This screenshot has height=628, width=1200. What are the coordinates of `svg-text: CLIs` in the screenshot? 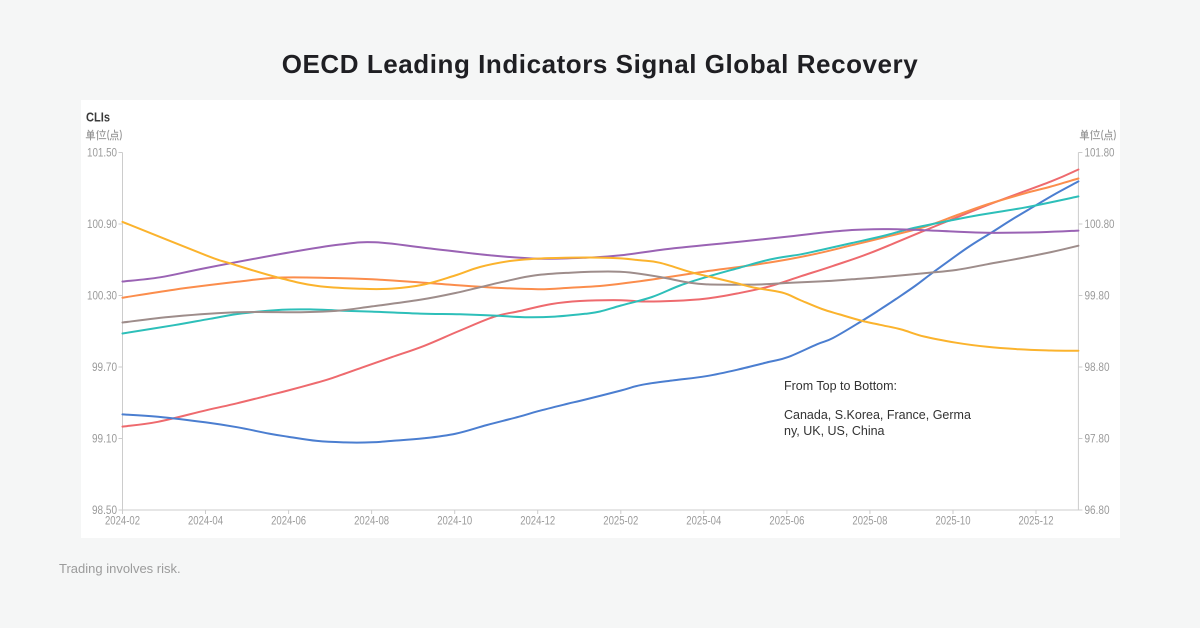 It's located at (98, 118).